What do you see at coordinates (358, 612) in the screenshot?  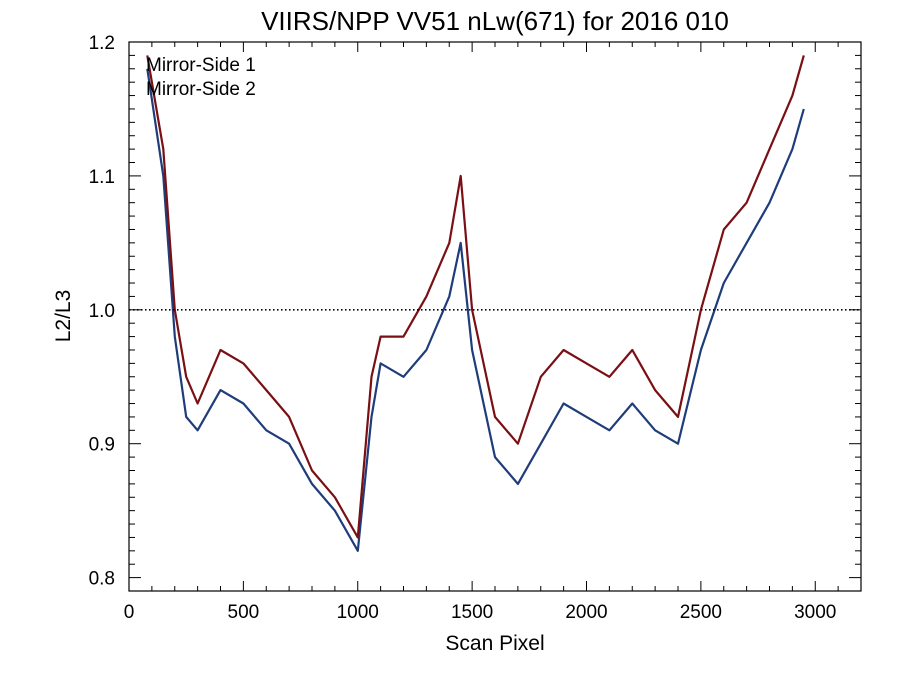 I see `x-tick-label: 1000` at bounding box center [358, 612].